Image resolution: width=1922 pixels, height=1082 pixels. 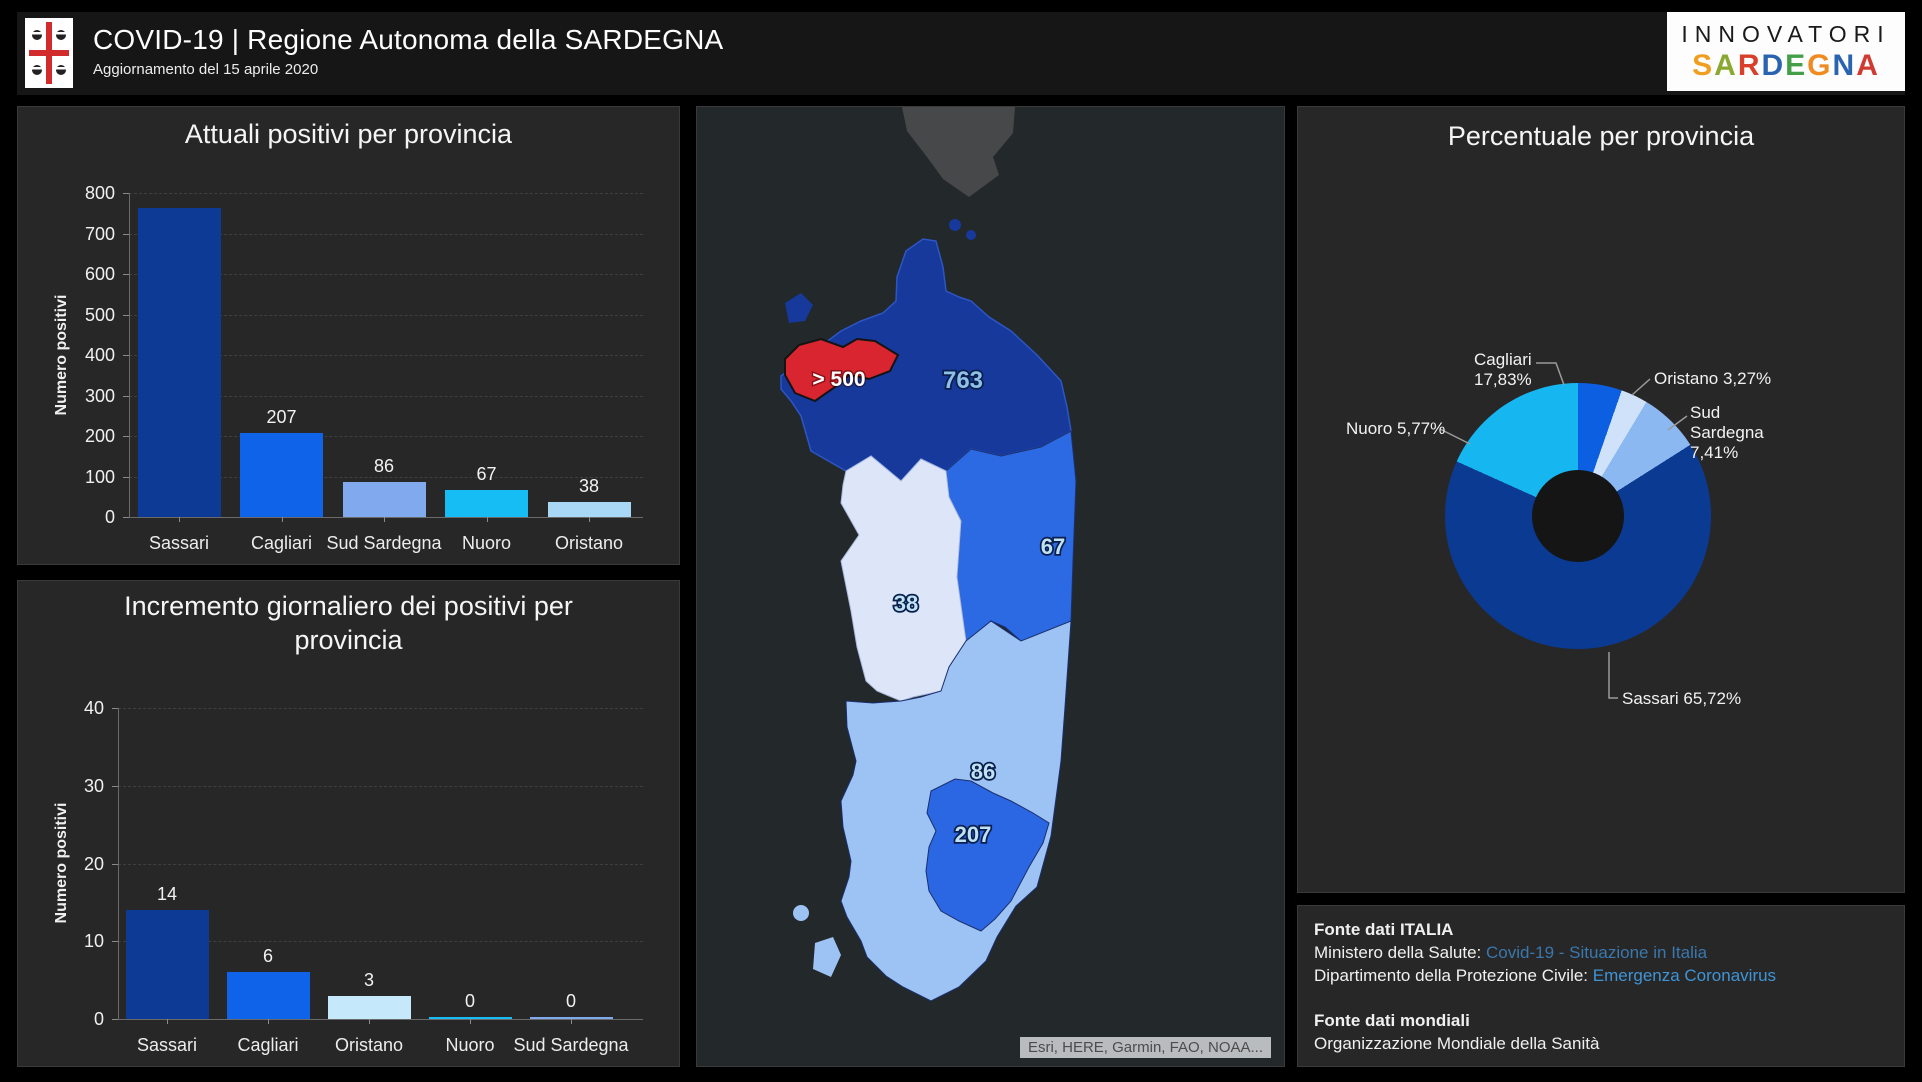 I want to click on logo-line2: SARDEGNA, so click(x=1786, y=65).